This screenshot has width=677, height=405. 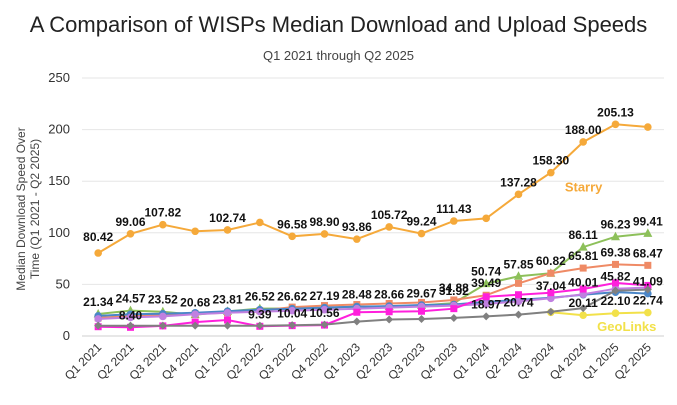 What do you see at coordinates (583, 303) in the screenshot?
I see `data-label: 20.11` at bounding box center [583, 303].